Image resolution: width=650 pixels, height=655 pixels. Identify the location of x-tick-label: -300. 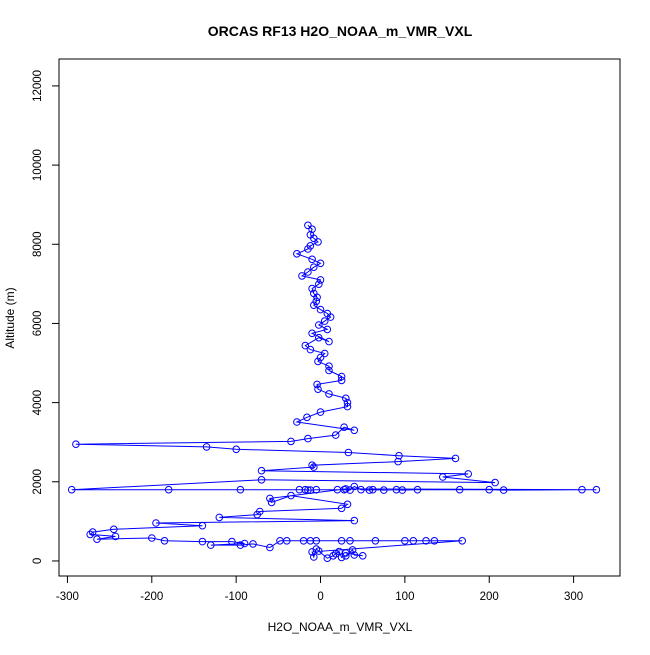
(67, 597).